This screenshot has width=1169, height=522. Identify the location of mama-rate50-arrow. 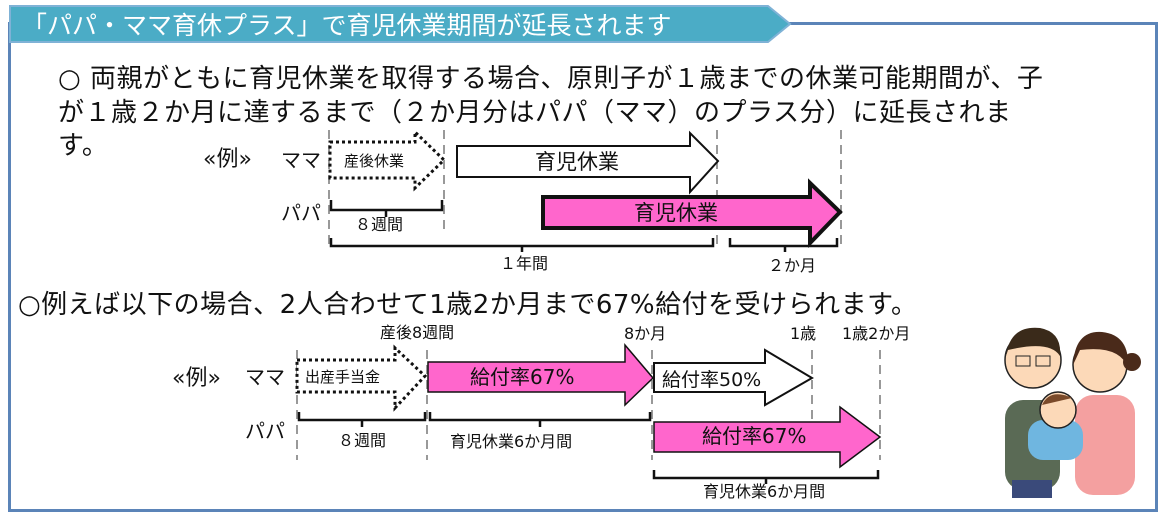
(733, 377).